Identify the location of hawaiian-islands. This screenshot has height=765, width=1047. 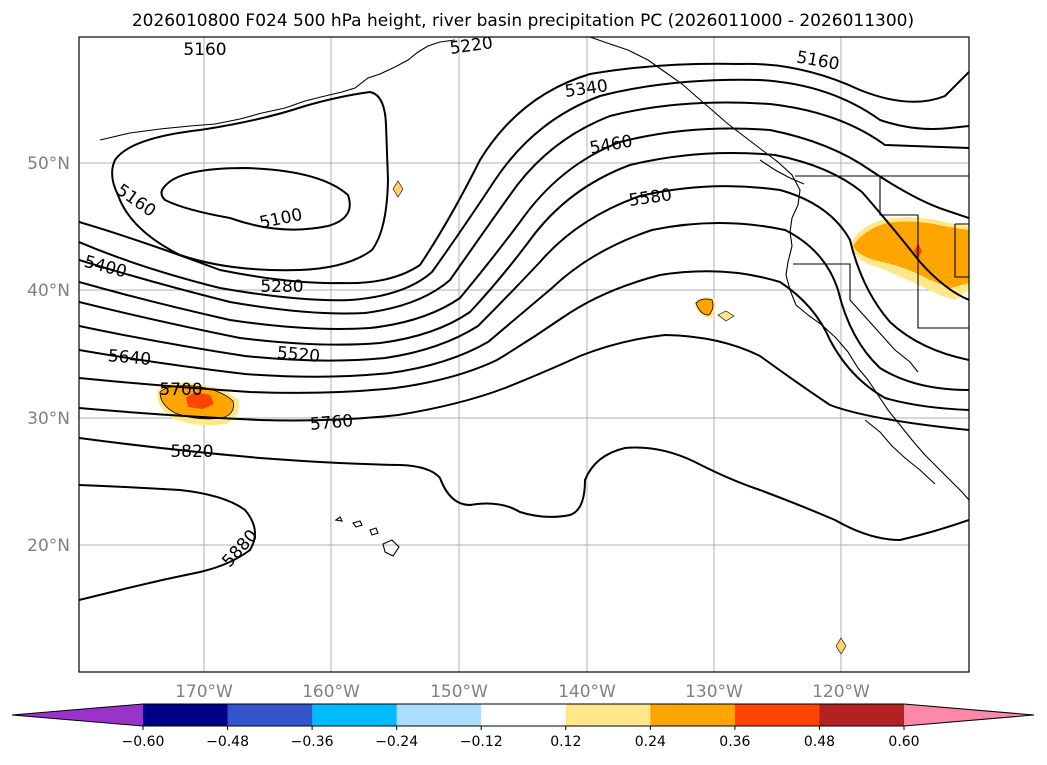
(367, 536).